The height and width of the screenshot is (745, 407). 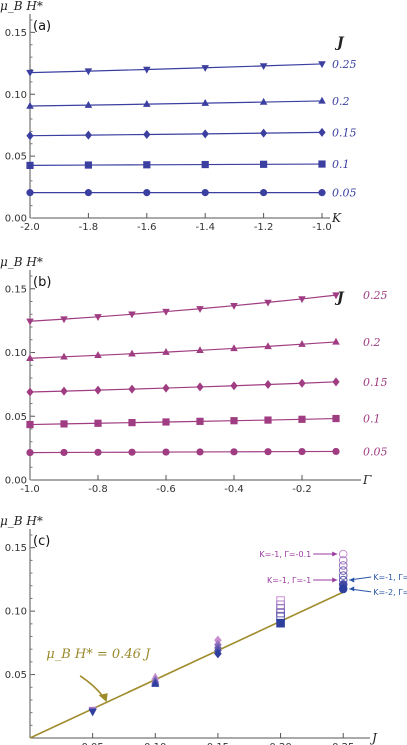 What do you see at coordinates (42, 26) in the screenshot?
I see `panel-label: (a)` at bounding box center [42, 26].